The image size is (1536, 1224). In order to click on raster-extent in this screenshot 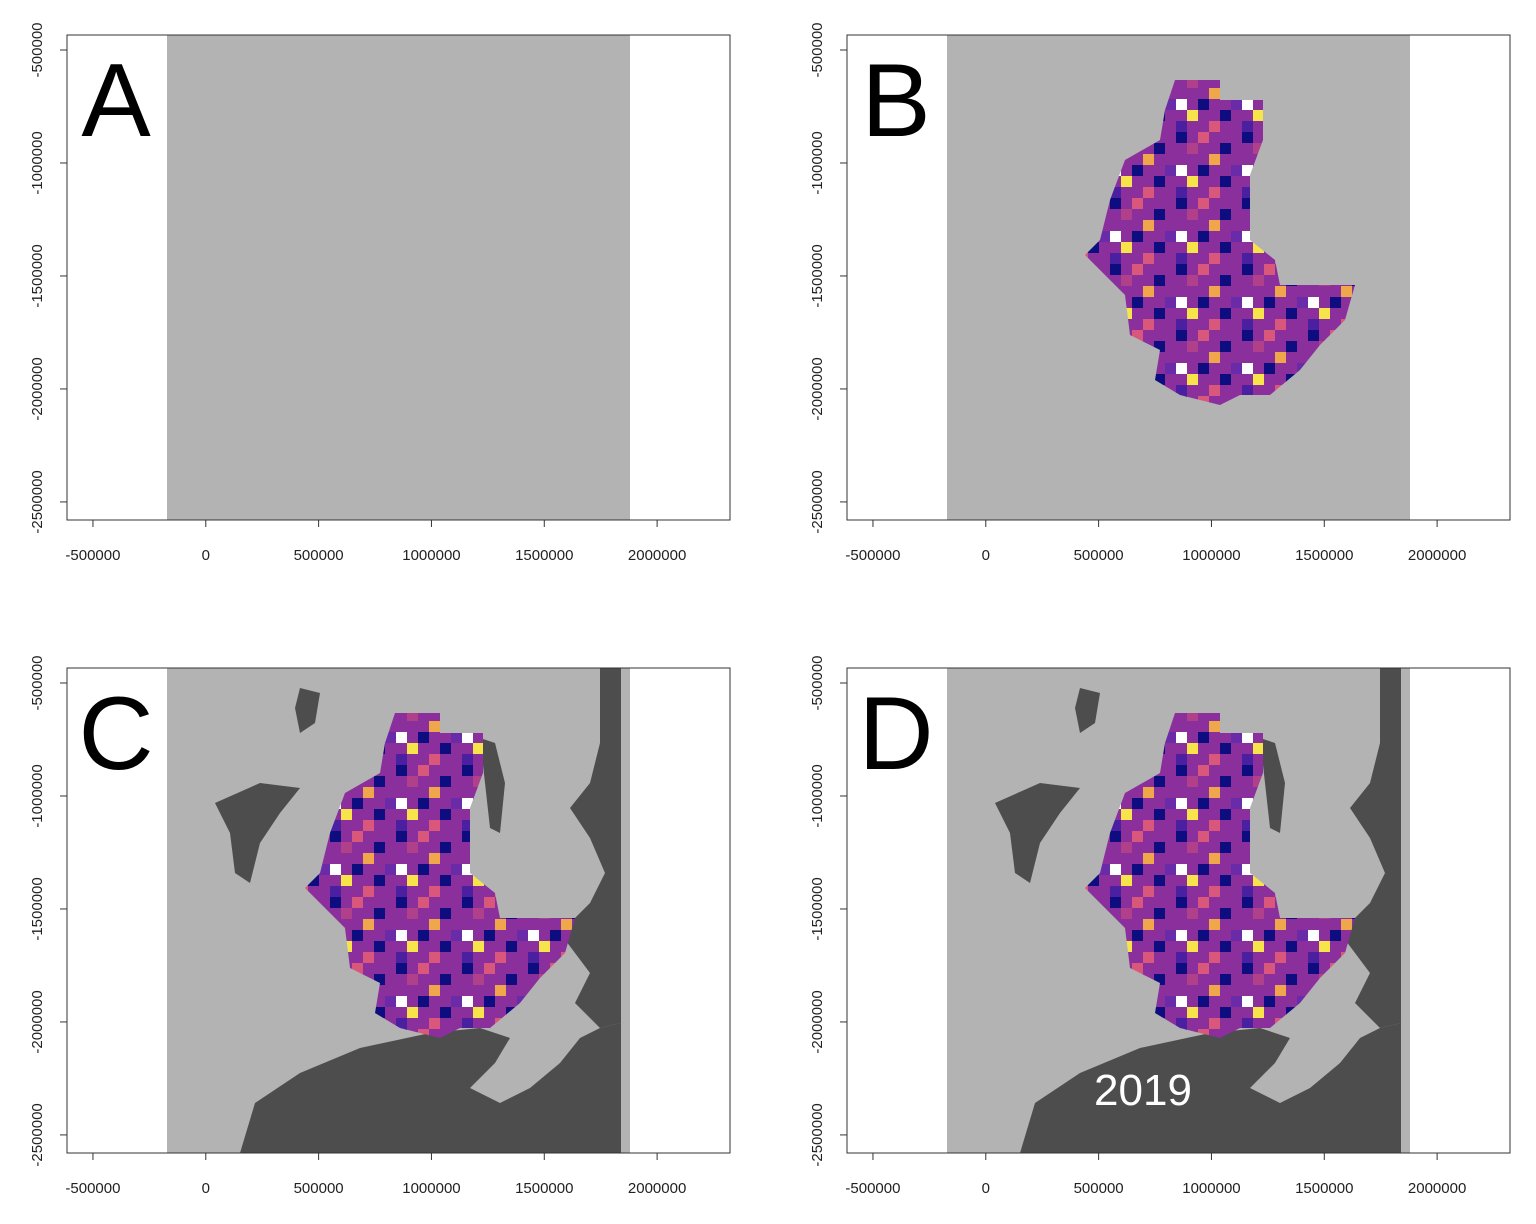, I will do `click(398, 277)`.